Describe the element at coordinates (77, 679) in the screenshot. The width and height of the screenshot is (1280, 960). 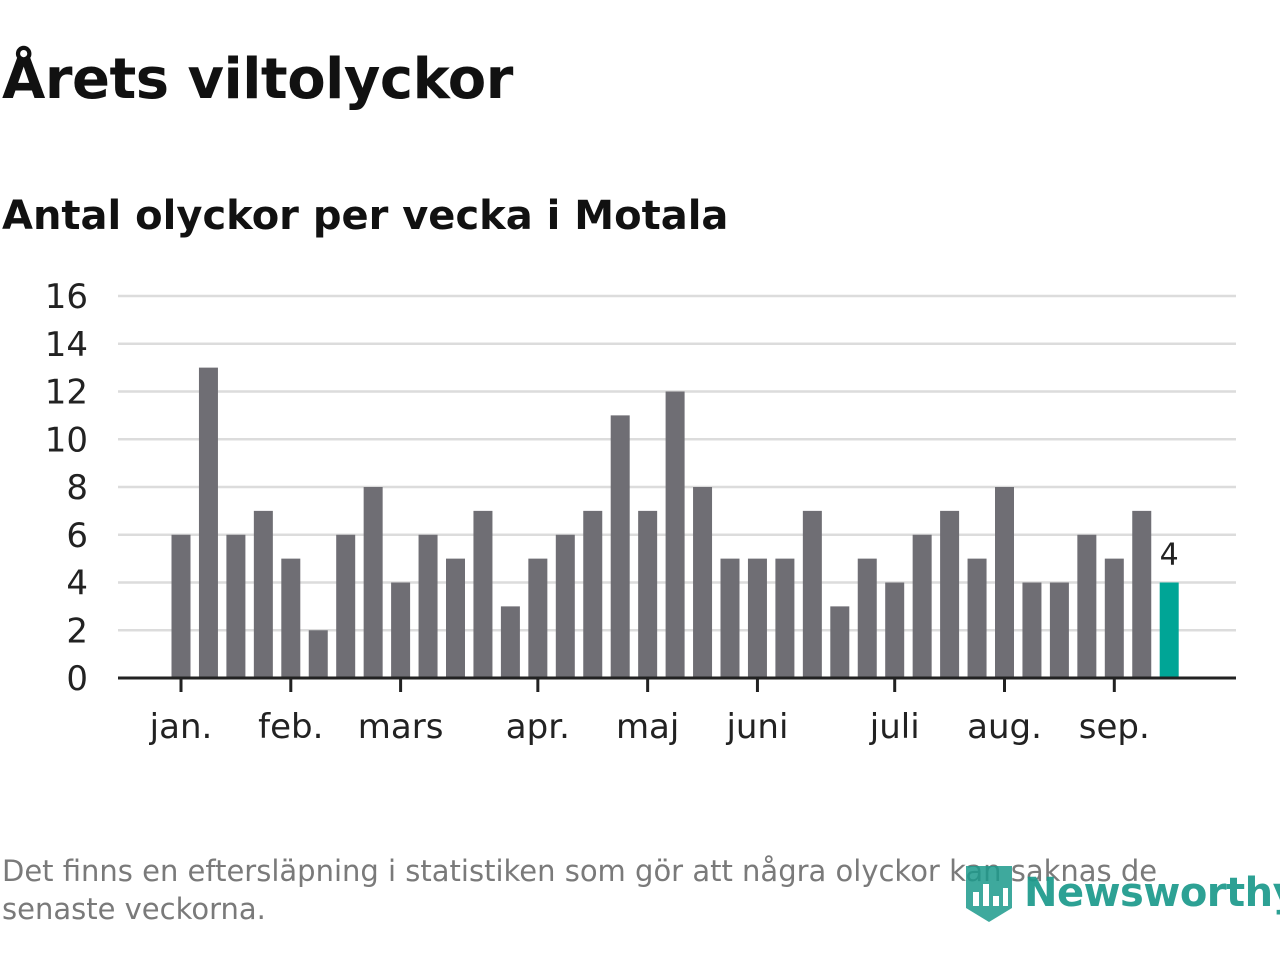
I see `y-tick-label: 0` at that location.